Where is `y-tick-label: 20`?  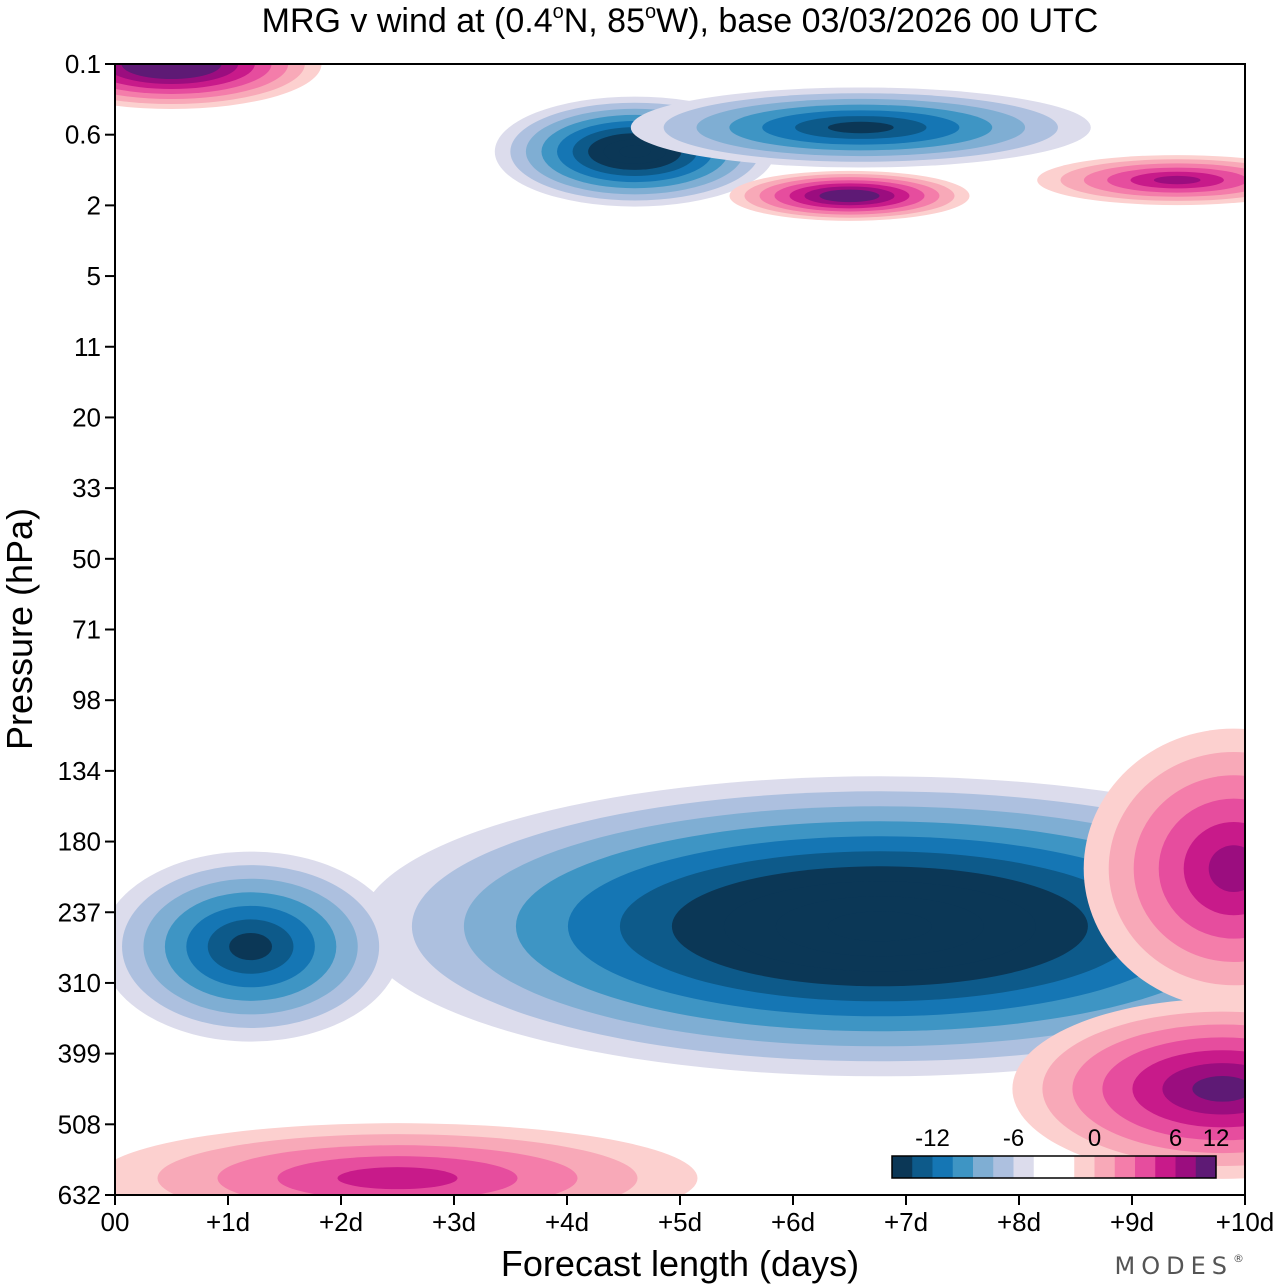
y-tick-label: 20 is located at coordinates (86, 417).